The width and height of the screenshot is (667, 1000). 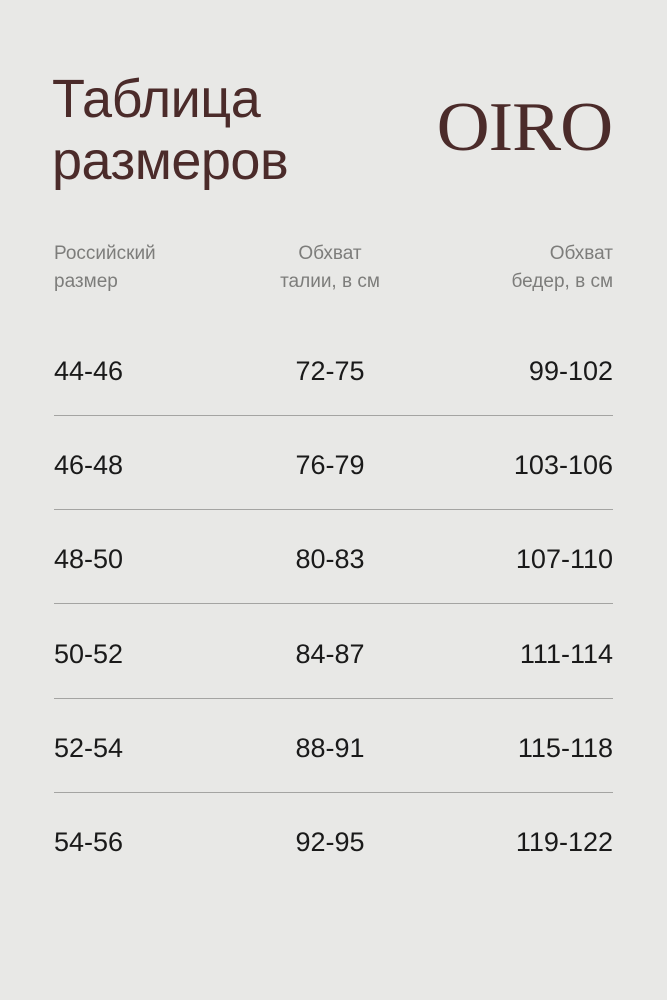 I want to click on waist-cell: 88-91, so click(x=330, y=747).